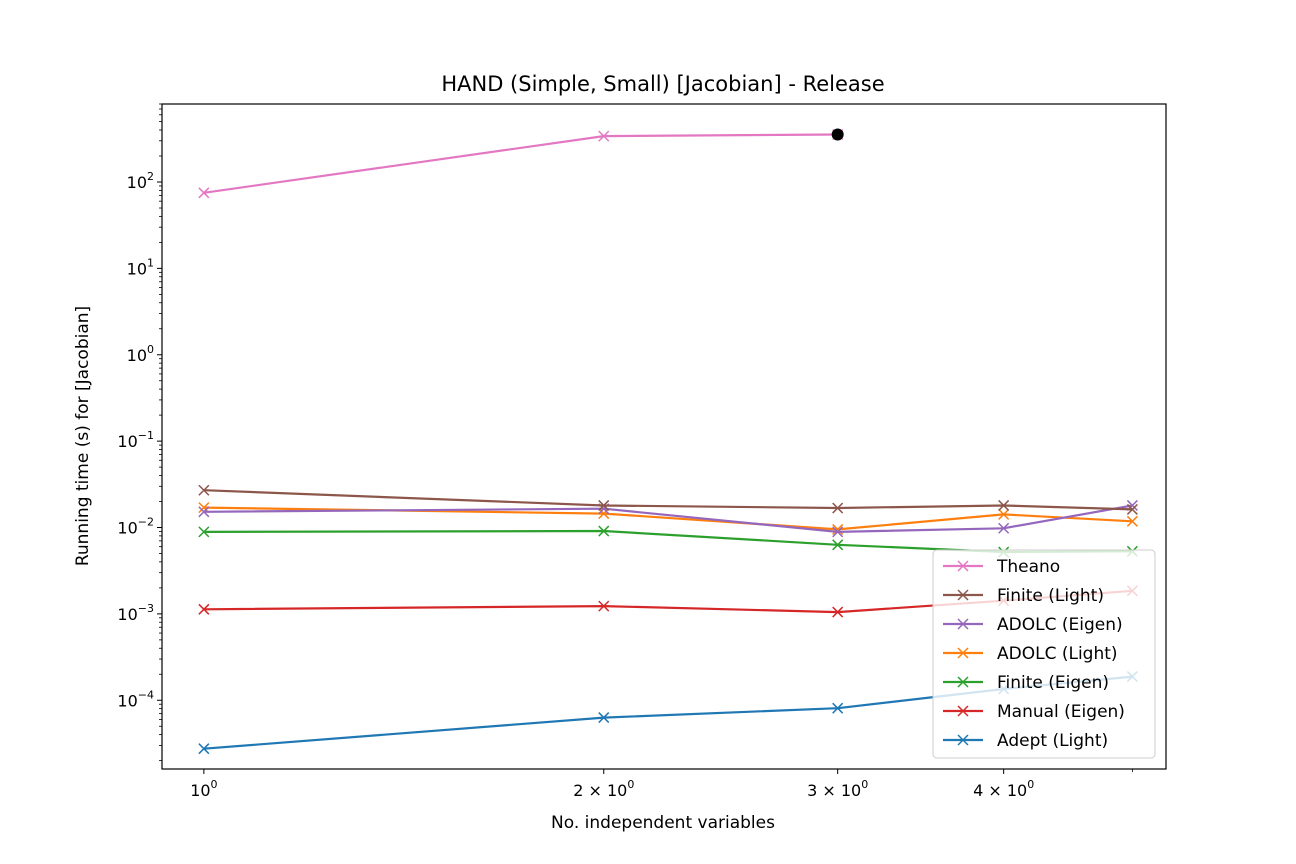 The height and width of the screenshot is (864, 1296). I want to click on legend-label: Manual (Eigen), so click(1061, 712).